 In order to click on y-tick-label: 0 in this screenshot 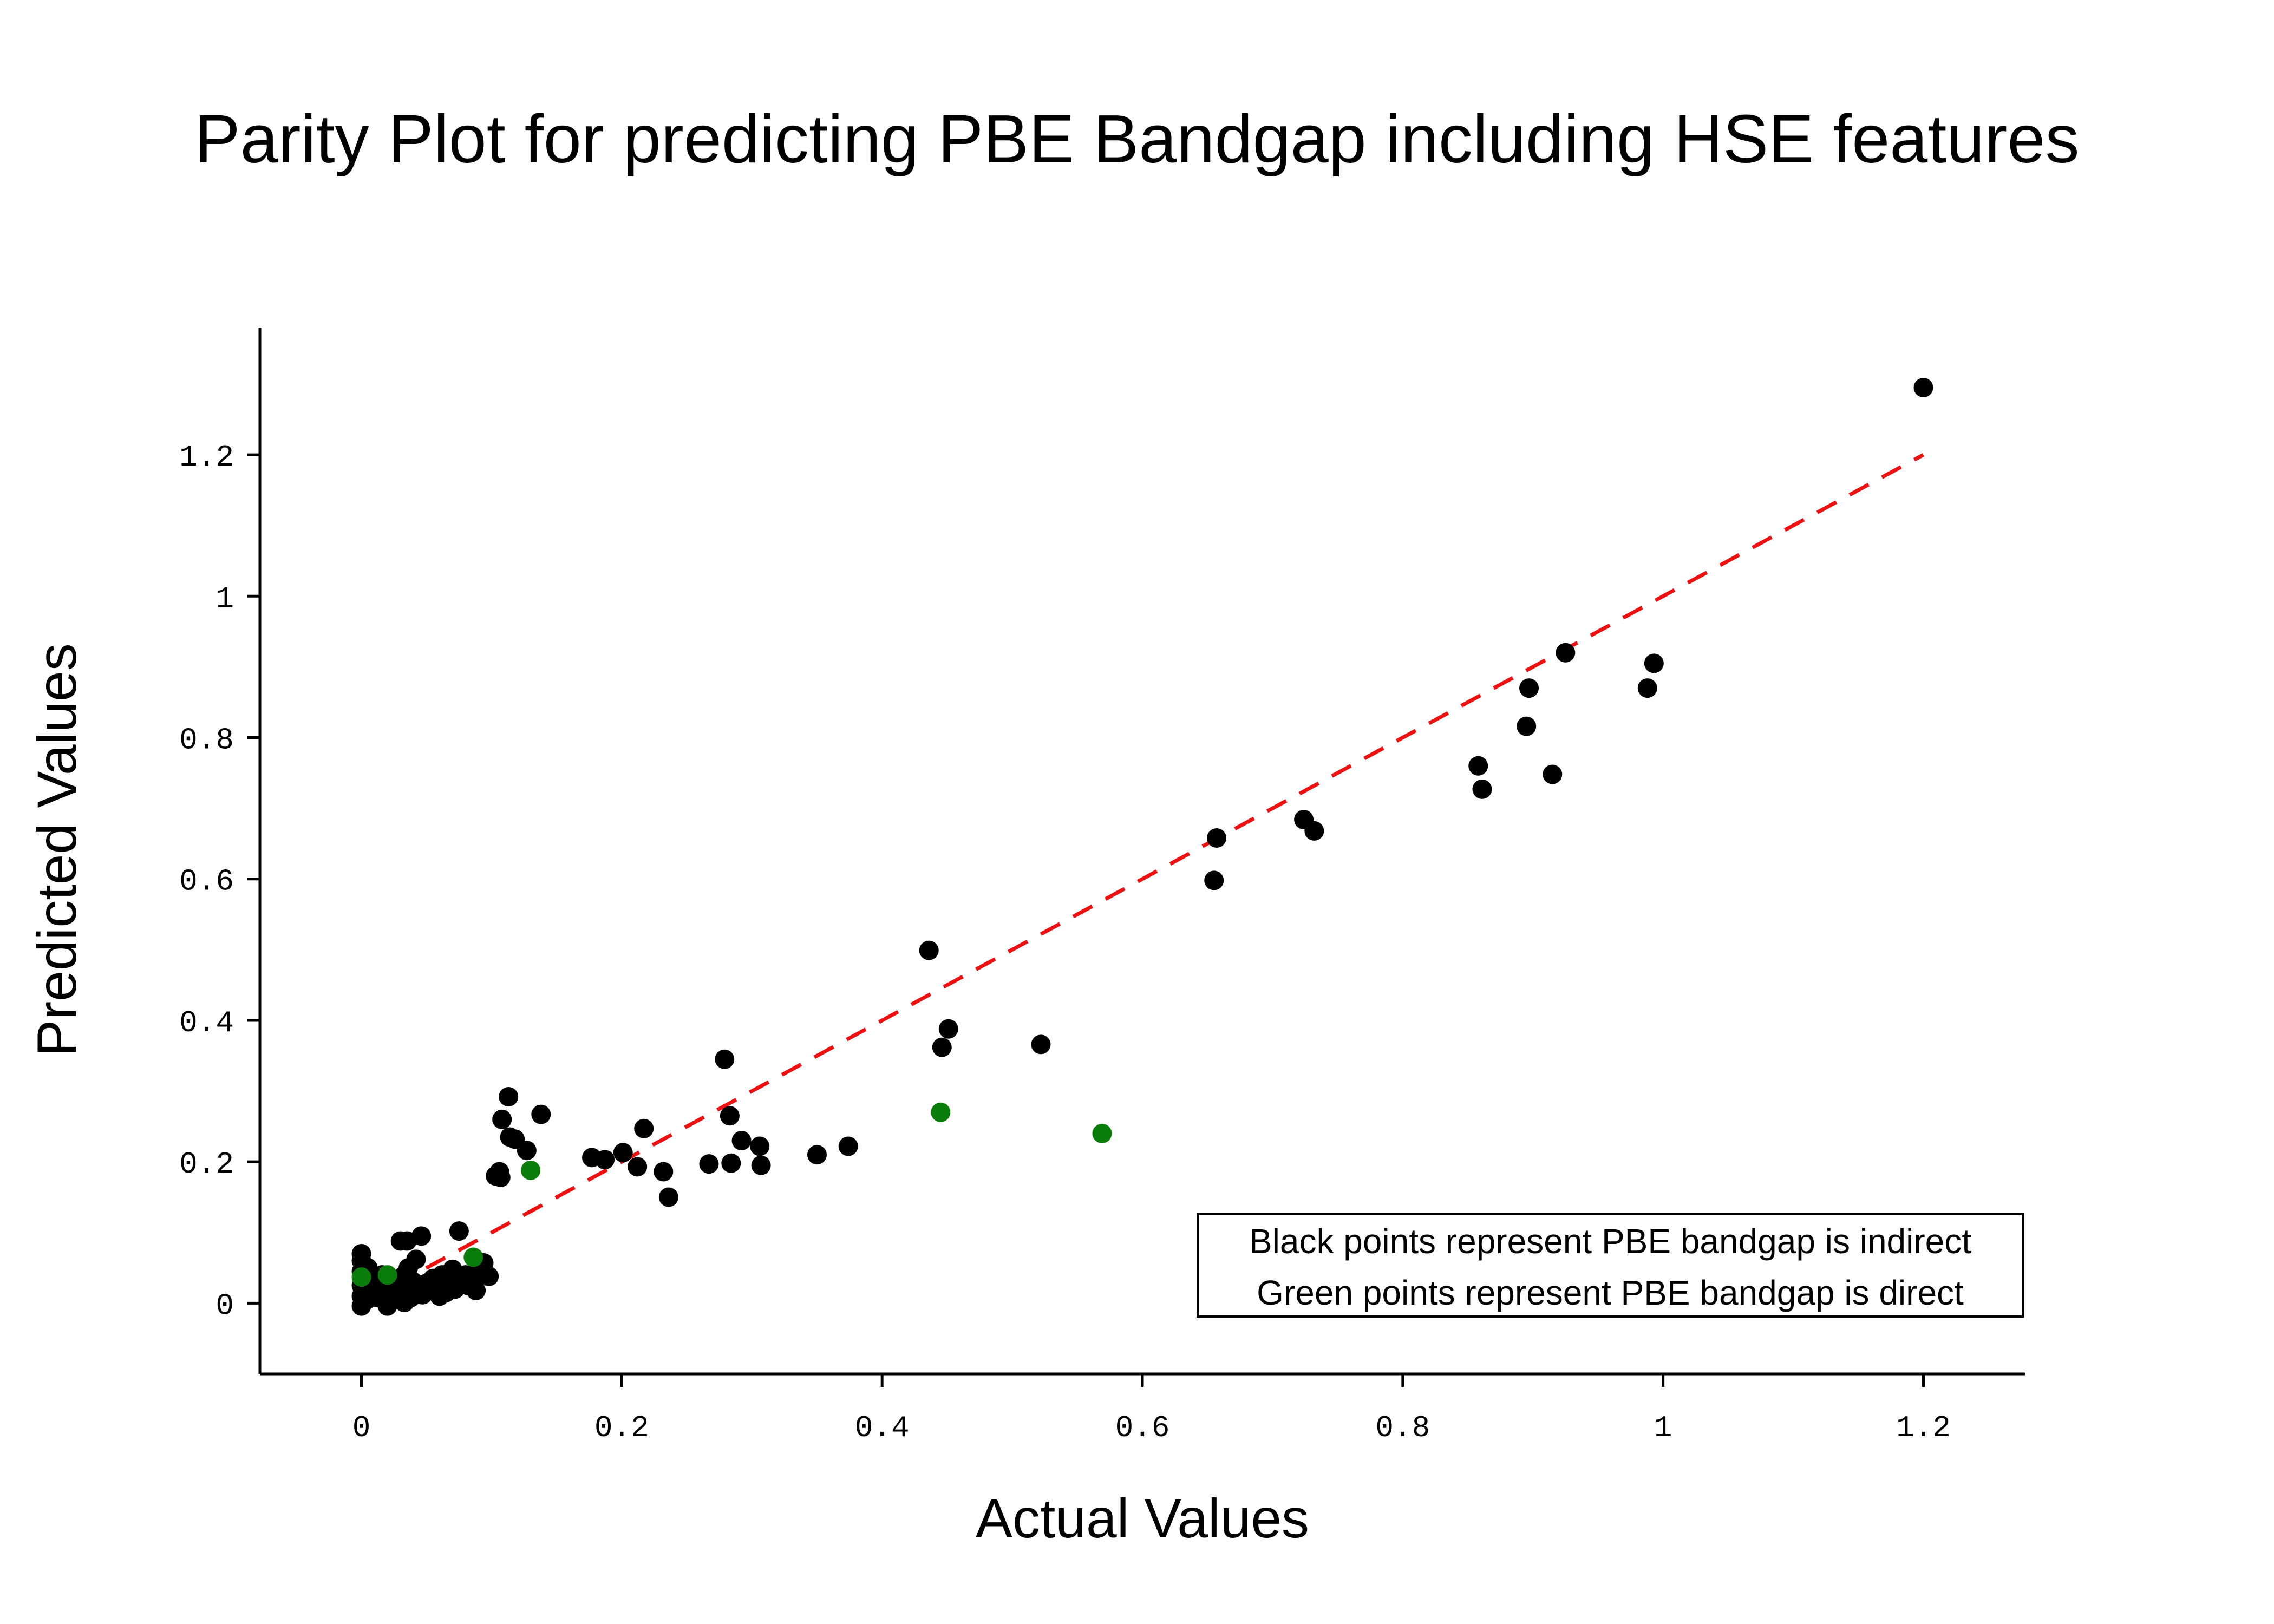, I will do `click(225, 1305)`.